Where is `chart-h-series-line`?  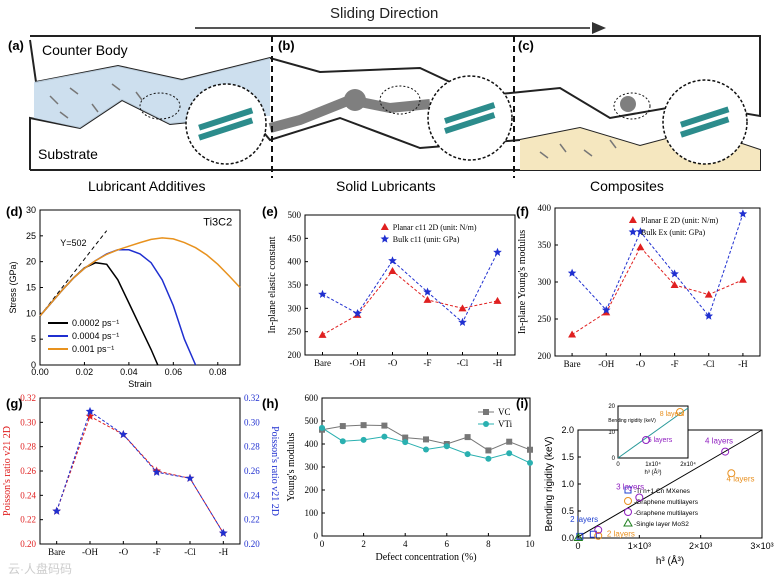
chart-h-series-line is located at coordinates (426, 445).